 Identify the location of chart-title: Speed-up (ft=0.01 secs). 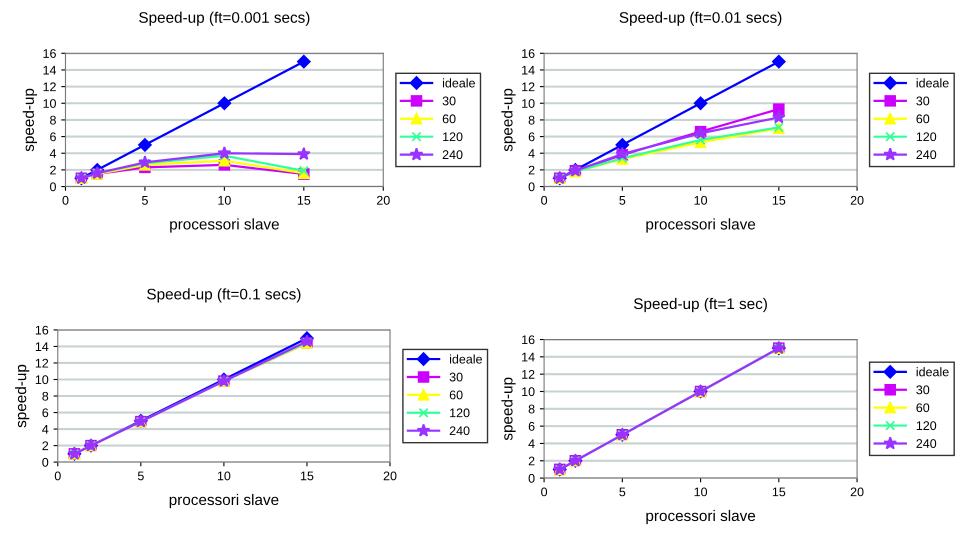
(701, 19).